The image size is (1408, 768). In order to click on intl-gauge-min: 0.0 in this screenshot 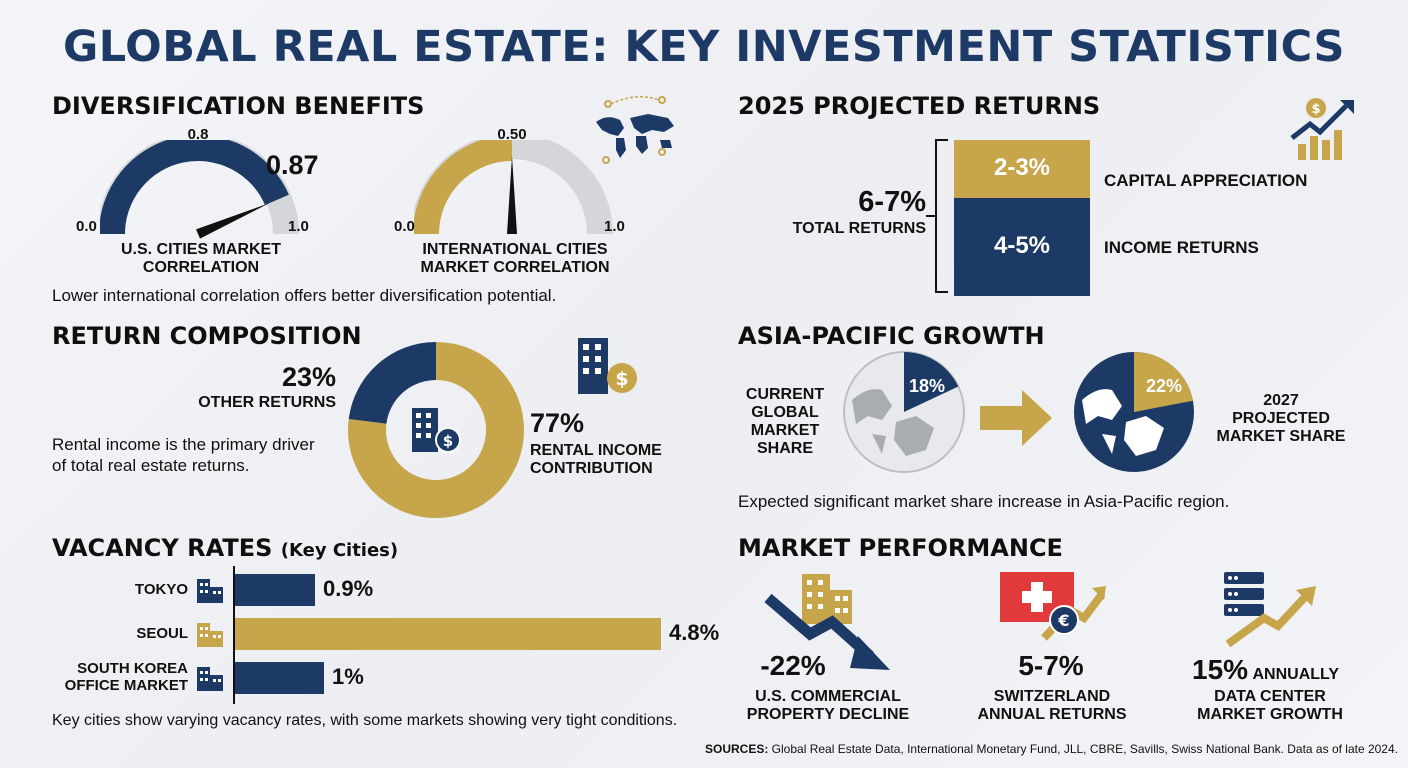, I will do `click(404, 226)`.